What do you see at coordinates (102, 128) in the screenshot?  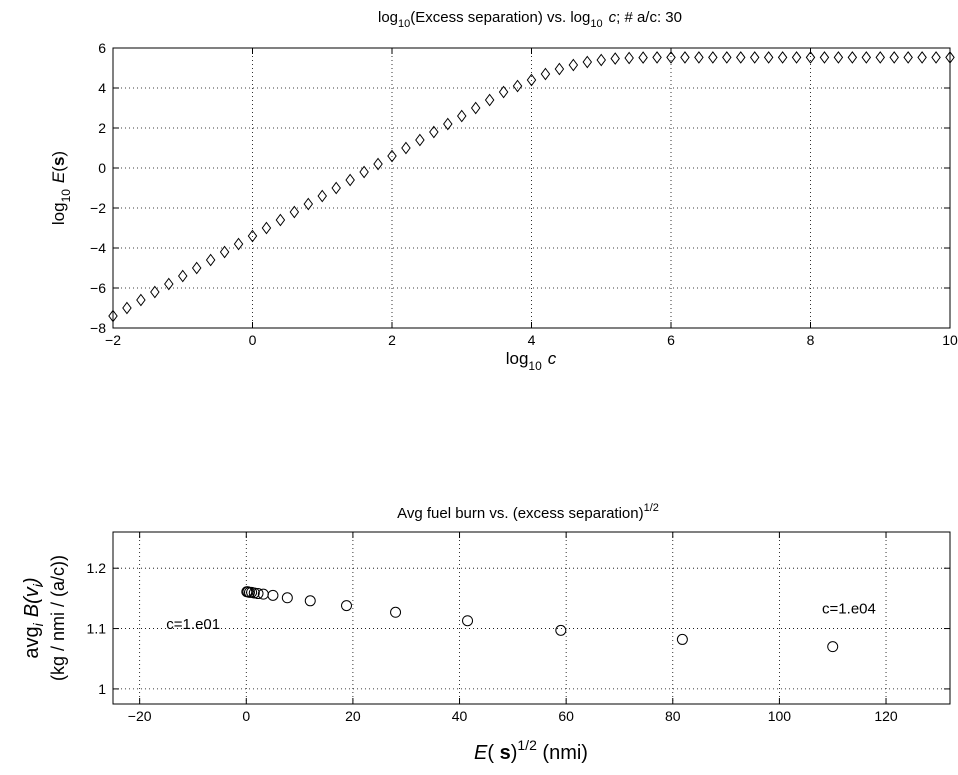 I see `y-tick-label: 2` at bounding box center [102, 128].